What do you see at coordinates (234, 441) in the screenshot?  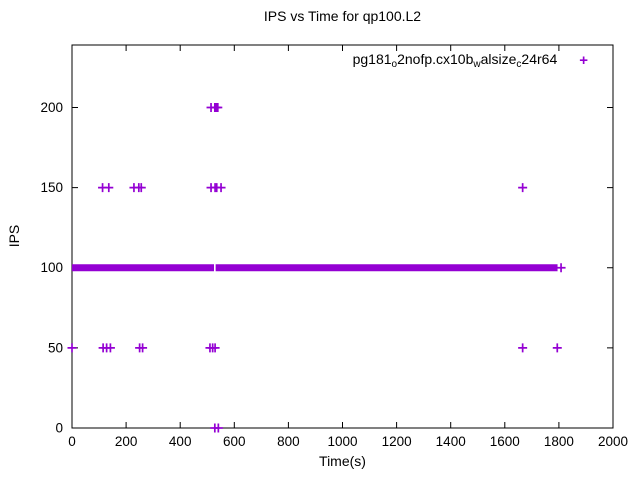 I see `x-tick-label: 600` at bounding box center [234, 441].